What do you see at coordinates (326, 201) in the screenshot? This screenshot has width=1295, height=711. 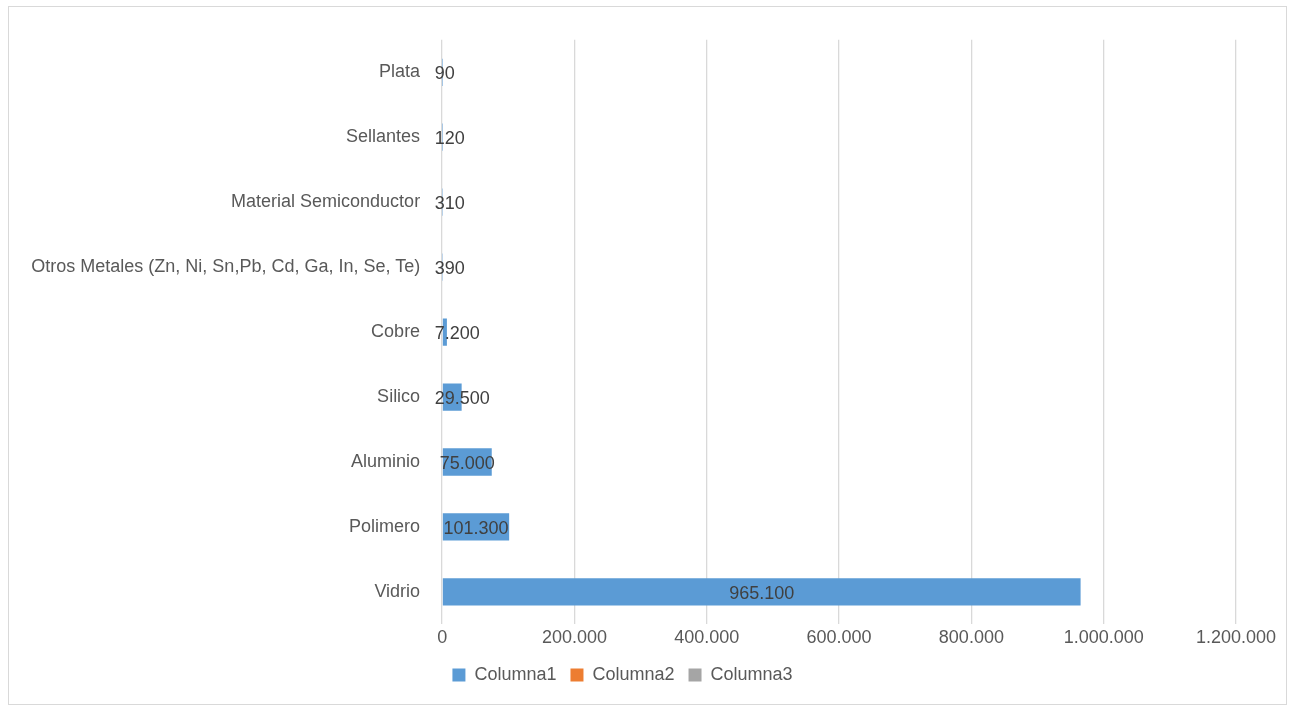 I see `y-tick-label: Material Semiconductor` at bounding box center [326, 201].